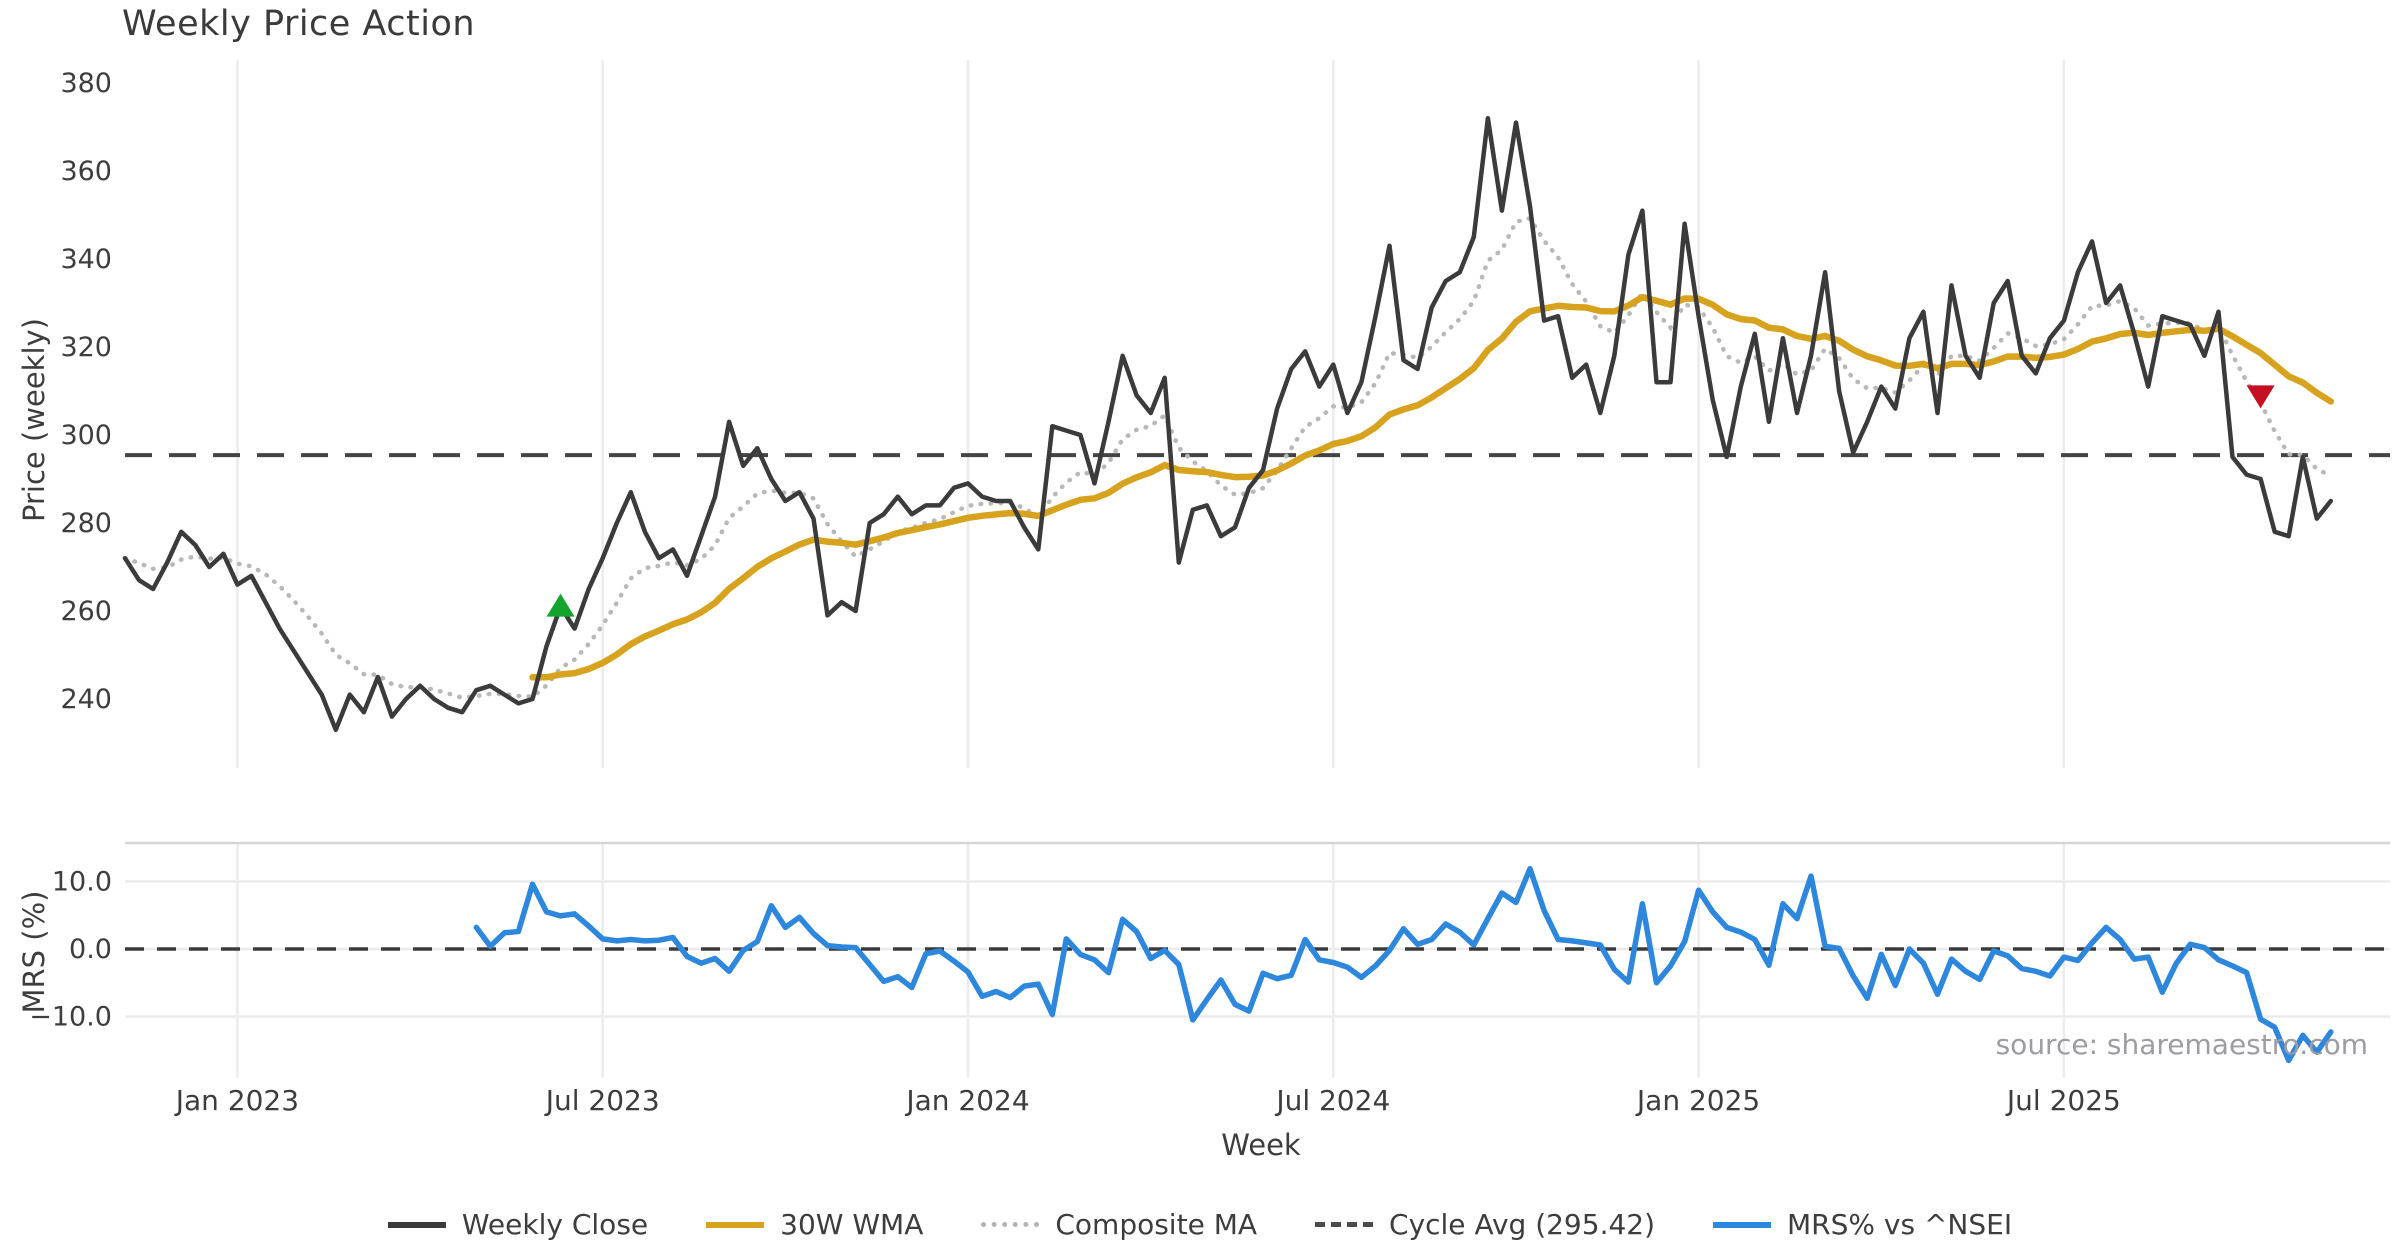 This screenshot has height=1260, width=2400. What do you see at coordinates (86, 347) in the screenshot?
I see `price-ytick-label: 320` at bounding box center [86, 347].